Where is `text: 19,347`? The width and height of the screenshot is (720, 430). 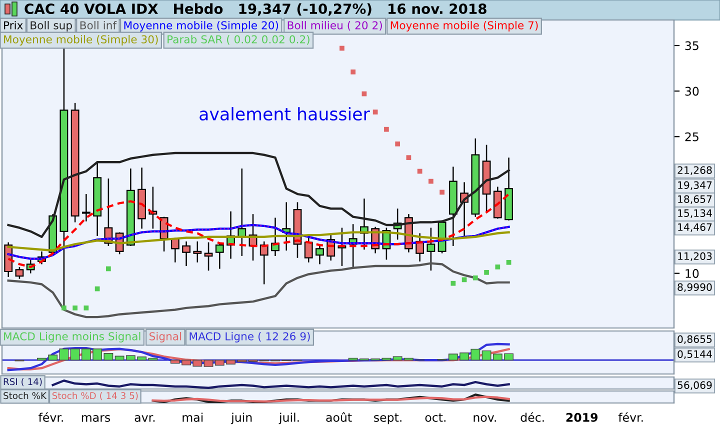 text: 19,347 is located at coordinates (695, 185).